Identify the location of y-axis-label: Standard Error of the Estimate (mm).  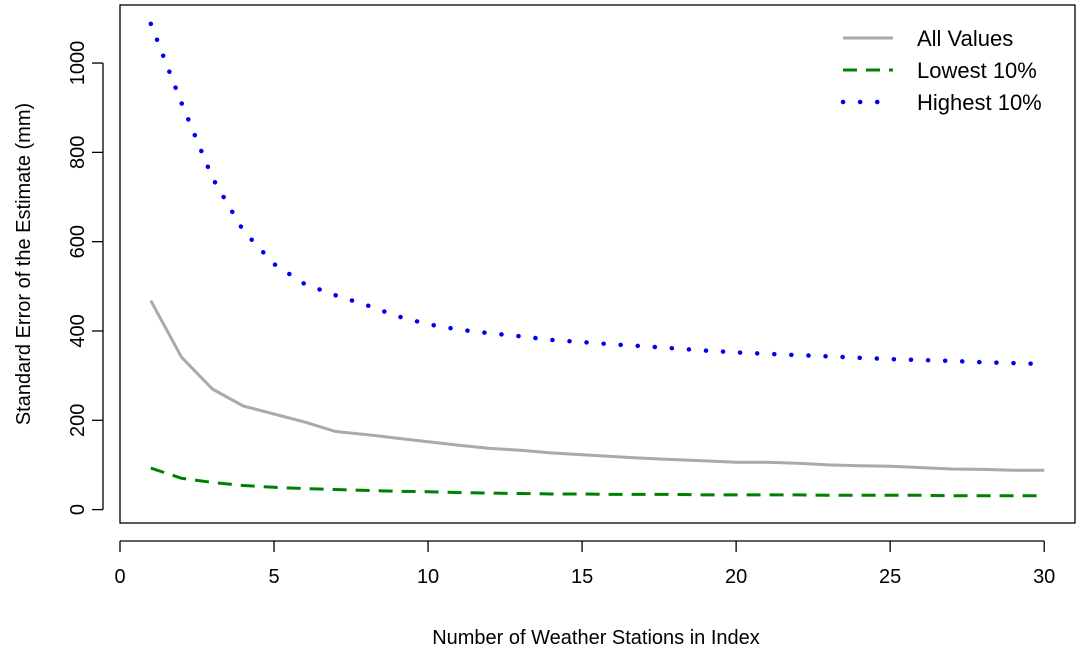
(24, 264).